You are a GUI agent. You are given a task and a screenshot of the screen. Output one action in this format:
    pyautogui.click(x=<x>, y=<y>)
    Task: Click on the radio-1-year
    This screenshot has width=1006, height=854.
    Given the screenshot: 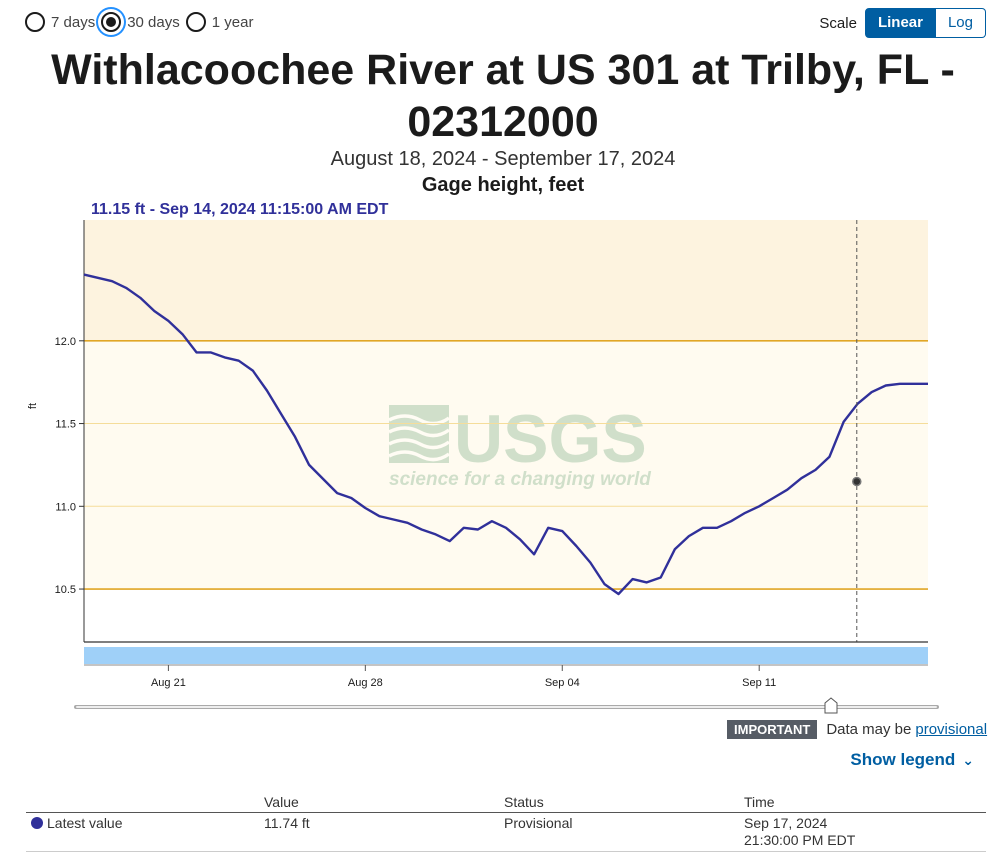 What is the action you would take?
    pyautogui.click(x=195, y=22)
    